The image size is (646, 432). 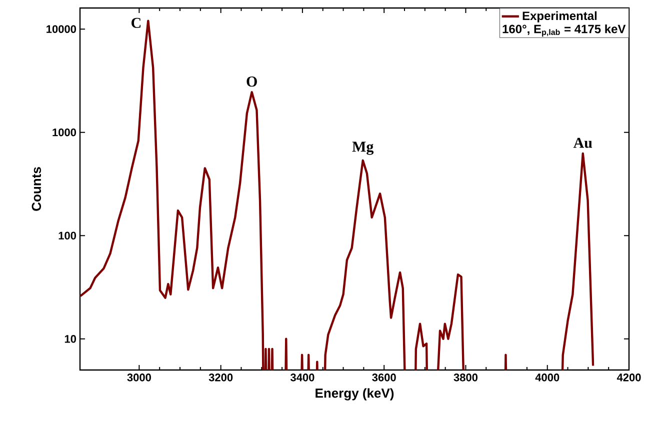 What do you see at coordinates (70, 339) in the screenshot?
I see `y-tick-label: 10` at bounding box center [70, 339].